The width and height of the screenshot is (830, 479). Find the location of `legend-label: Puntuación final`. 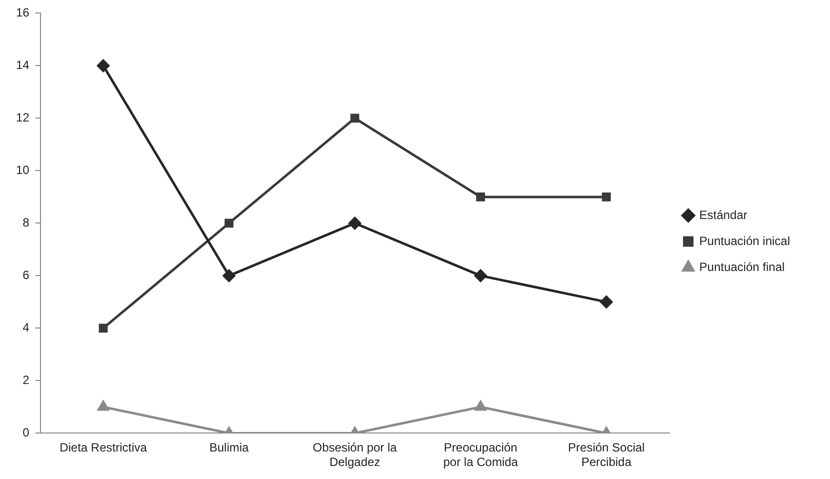

legend-label: Puntuación final is located at coordinates (742, 267).